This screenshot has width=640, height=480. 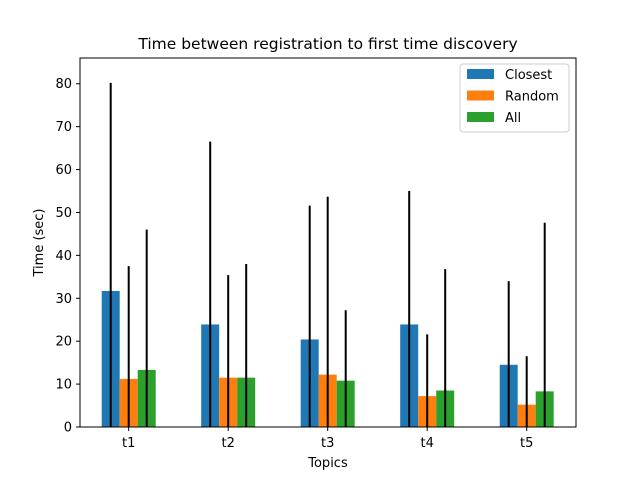 What do you see at coordinates (39, 242) in the screenshot?
I see `y-axis-label: Time (sec)` at bounding box center [39, 242].